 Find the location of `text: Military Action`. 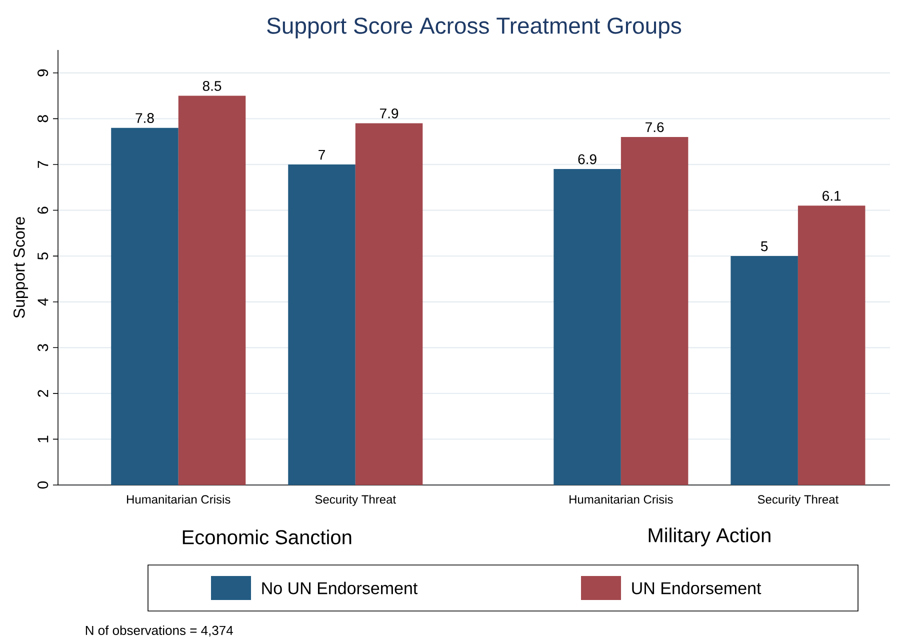

text: Military Action is located at coordinates (709, 537).